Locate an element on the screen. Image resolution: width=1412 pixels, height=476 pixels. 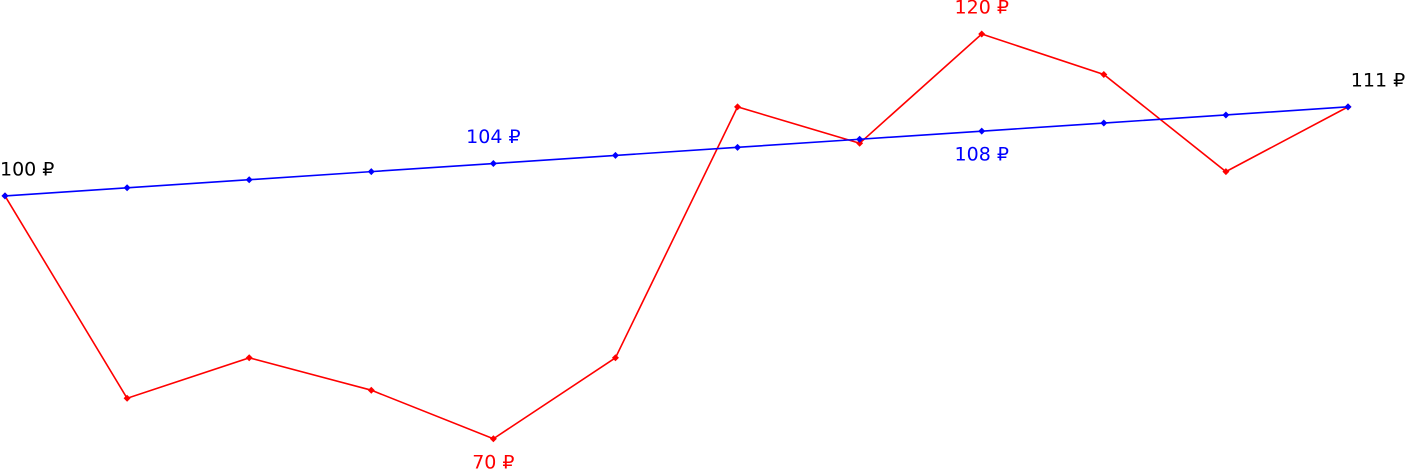
data-label: 108 ₽ is located at coordinates (982, 155).